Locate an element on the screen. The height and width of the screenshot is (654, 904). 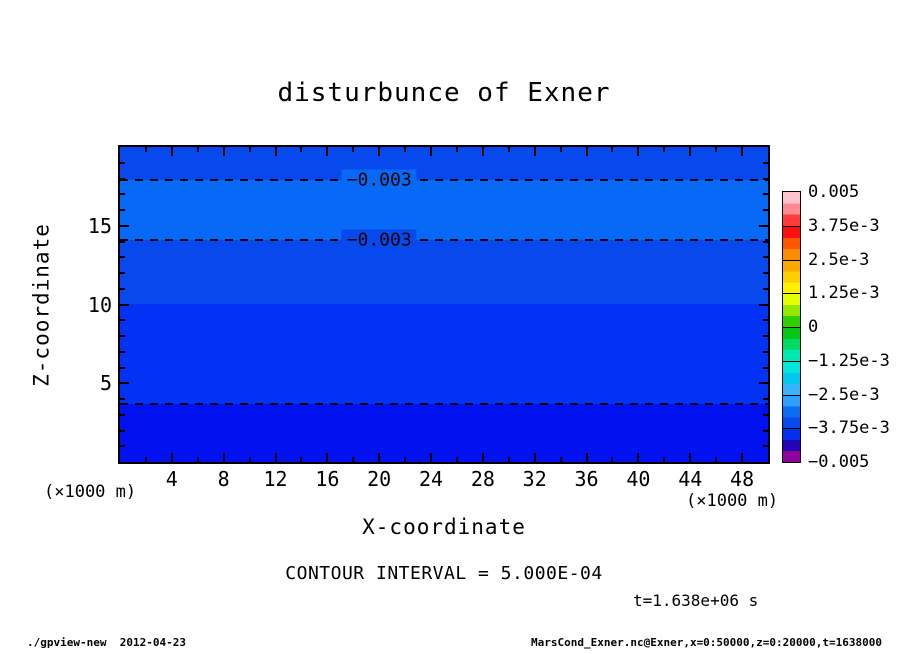
contour-interval-note: CONTOUR INTERVAL = 5.000E-04 is located at coordinates (444, 573).